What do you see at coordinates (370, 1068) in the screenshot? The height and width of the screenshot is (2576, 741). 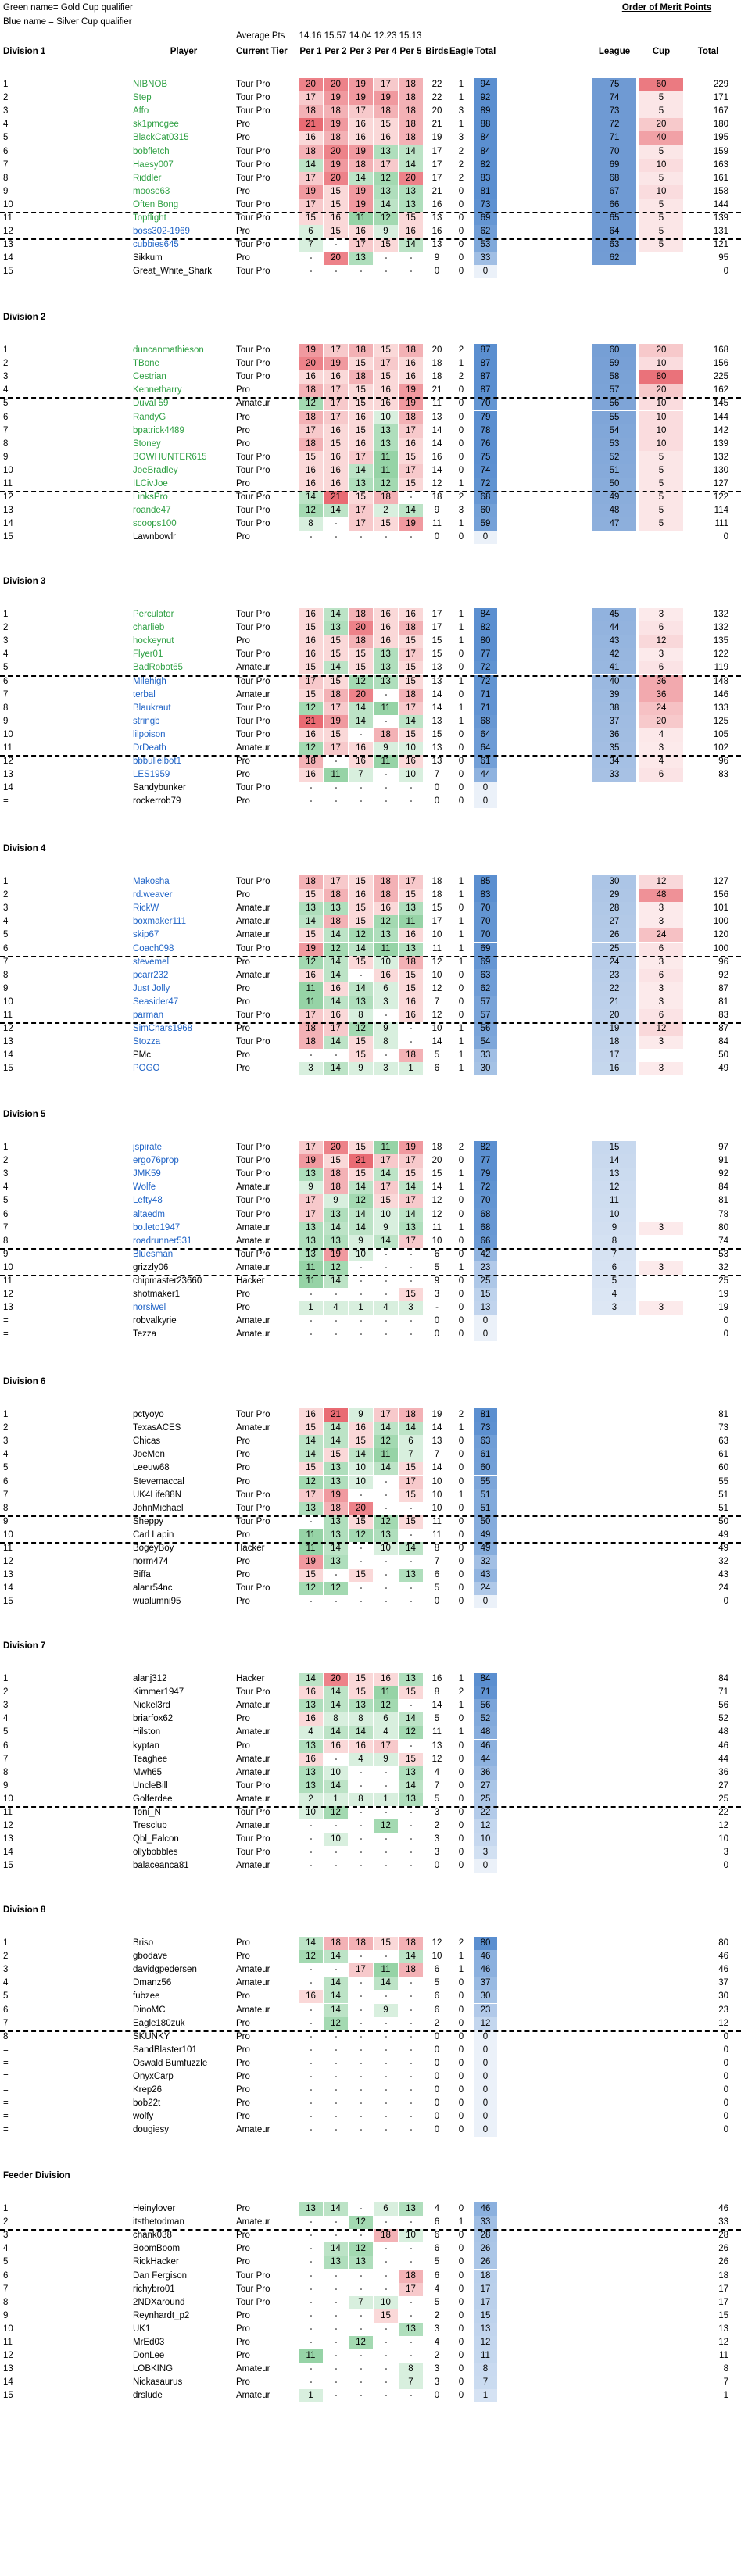 I see `table-row: 15 POGO Pro 3 14 9 3 1 6 1 30 16 3 49` at bounding box center [370, 1068].